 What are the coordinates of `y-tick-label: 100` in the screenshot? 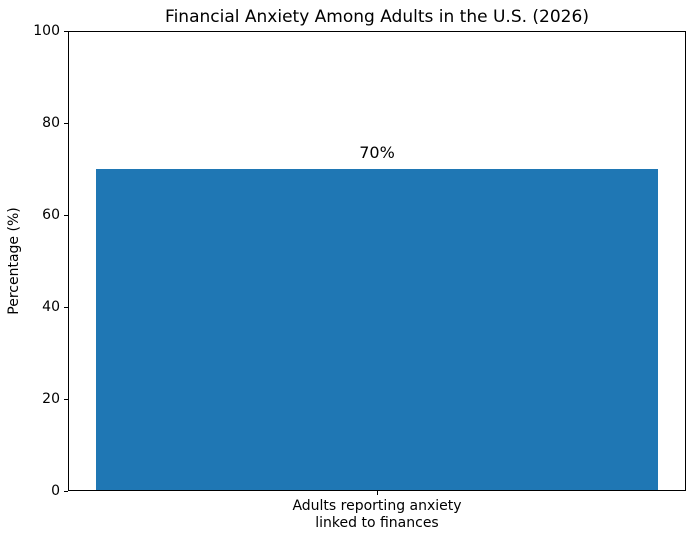 It's located at (46, 31).